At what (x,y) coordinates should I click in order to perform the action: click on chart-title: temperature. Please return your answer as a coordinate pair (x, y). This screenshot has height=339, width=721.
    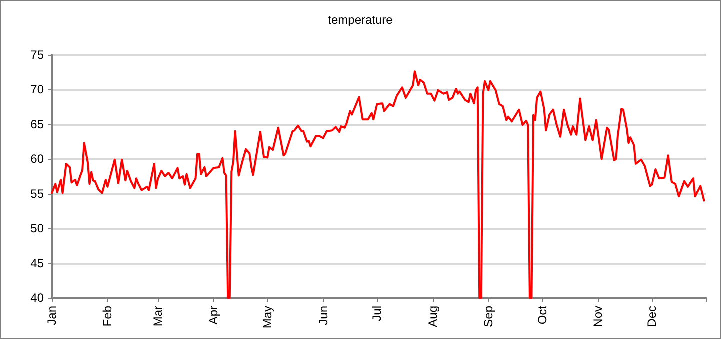
    Looking at the image, I should click on (361, 20).